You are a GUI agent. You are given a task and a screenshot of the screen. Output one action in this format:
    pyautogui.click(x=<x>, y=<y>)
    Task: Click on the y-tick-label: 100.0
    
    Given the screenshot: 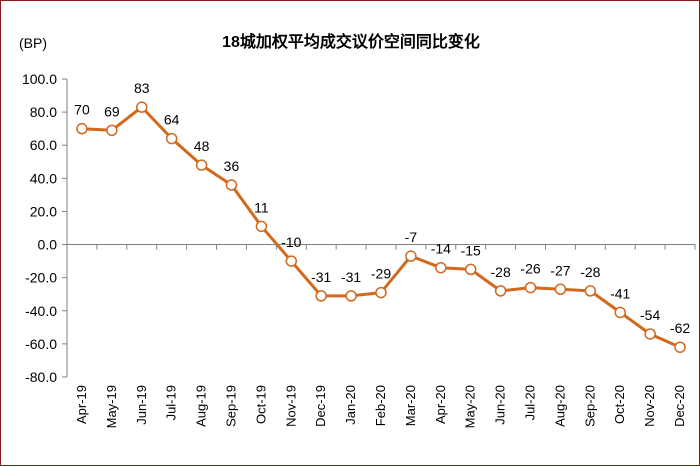 What is the action you would take?
    pyautogui.click(x=39, y=79)
    